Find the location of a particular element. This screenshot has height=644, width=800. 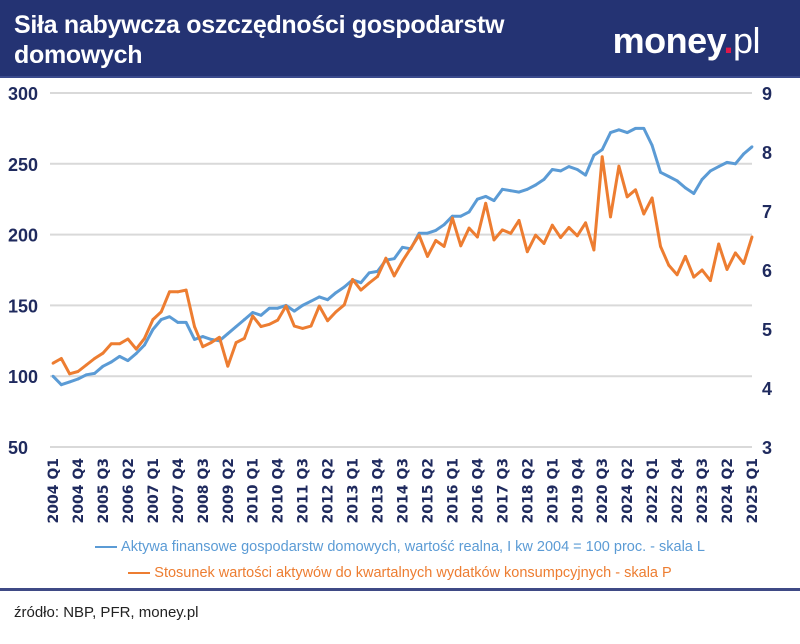

money-pl-logo: money.pl is located at coordinates (687, 41).